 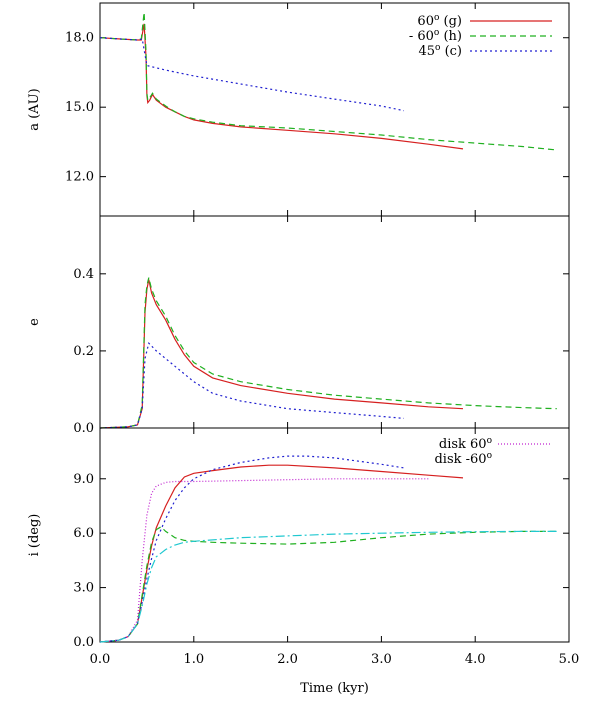 I want to click on legend-label: disk 60o, so click(x=465, y=444).